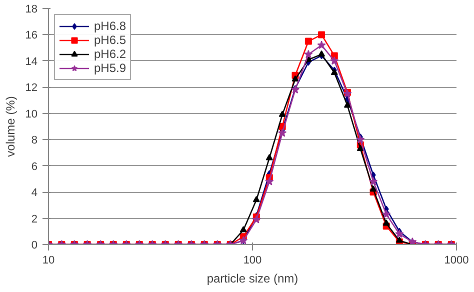  I want to click on legend-label: pH6.5, so click(110, 40).